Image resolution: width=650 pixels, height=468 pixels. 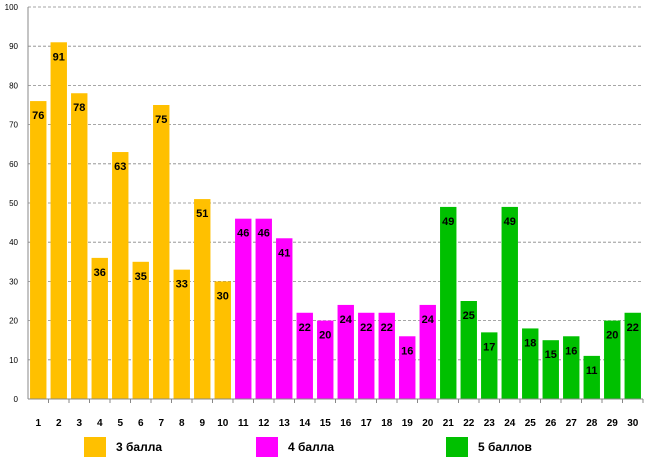 I want to click on y-tick-label: 40, so click(x=13, y=242).